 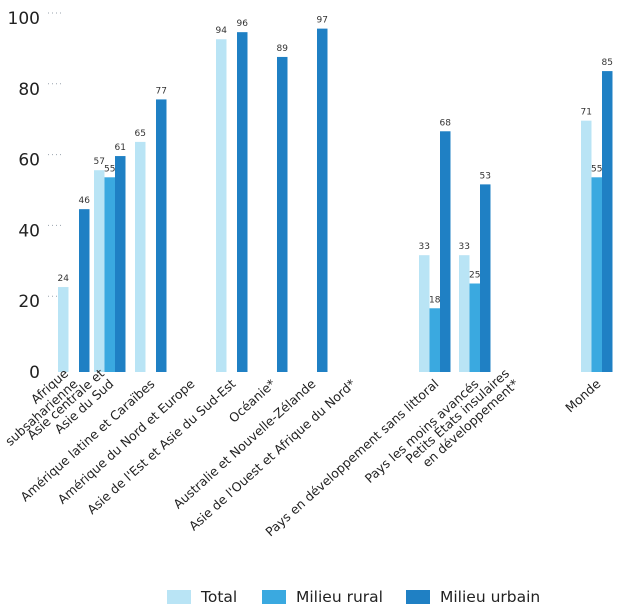 What do you see at coordinates (485, 176) in the screenshot?
I see `data-label: 53` at bounding box center [485, 176].